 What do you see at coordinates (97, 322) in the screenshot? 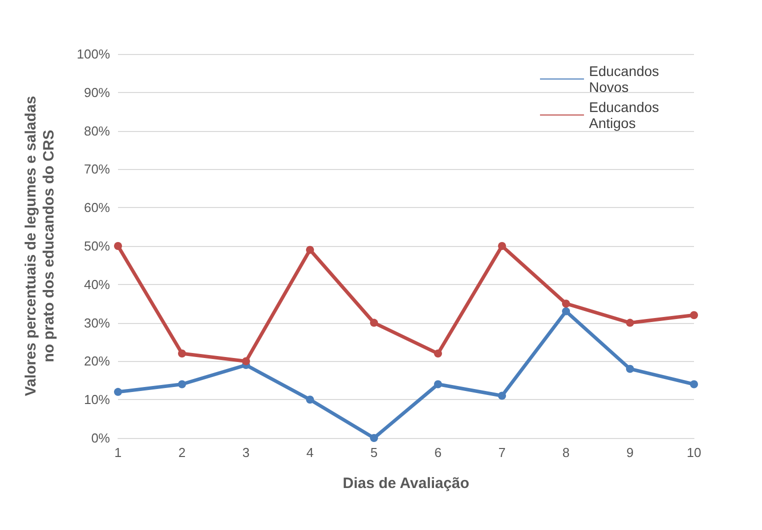
I see `y-tick-label: 30%` at bounding box center [97, 322].